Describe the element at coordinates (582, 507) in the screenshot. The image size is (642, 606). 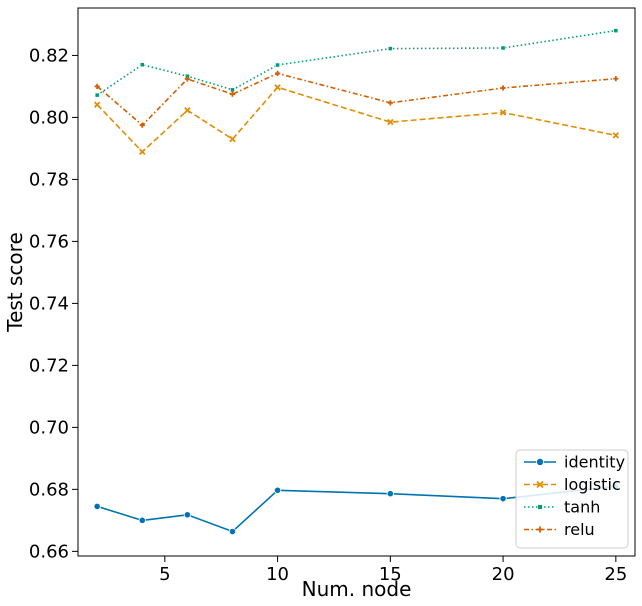
I see `legend-label: tanh` at that location.